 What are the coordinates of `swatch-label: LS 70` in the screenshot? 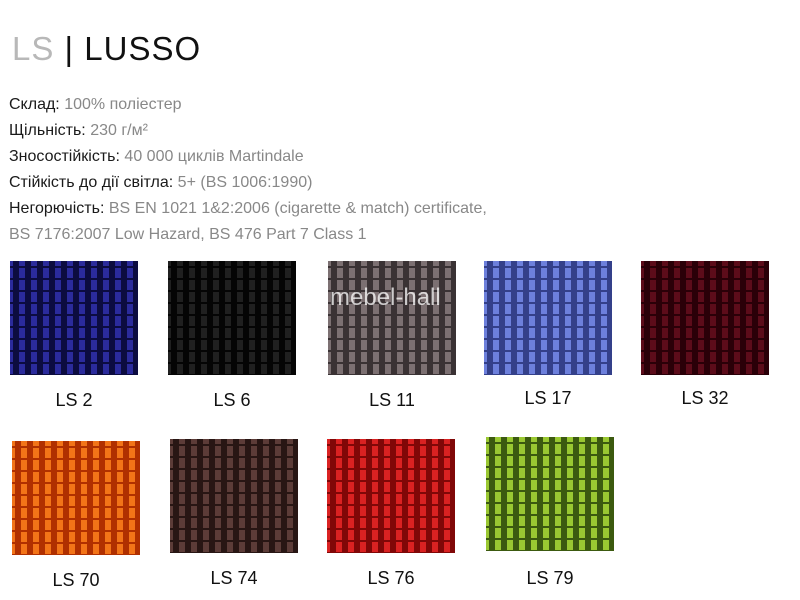 It's located at (76, 580).